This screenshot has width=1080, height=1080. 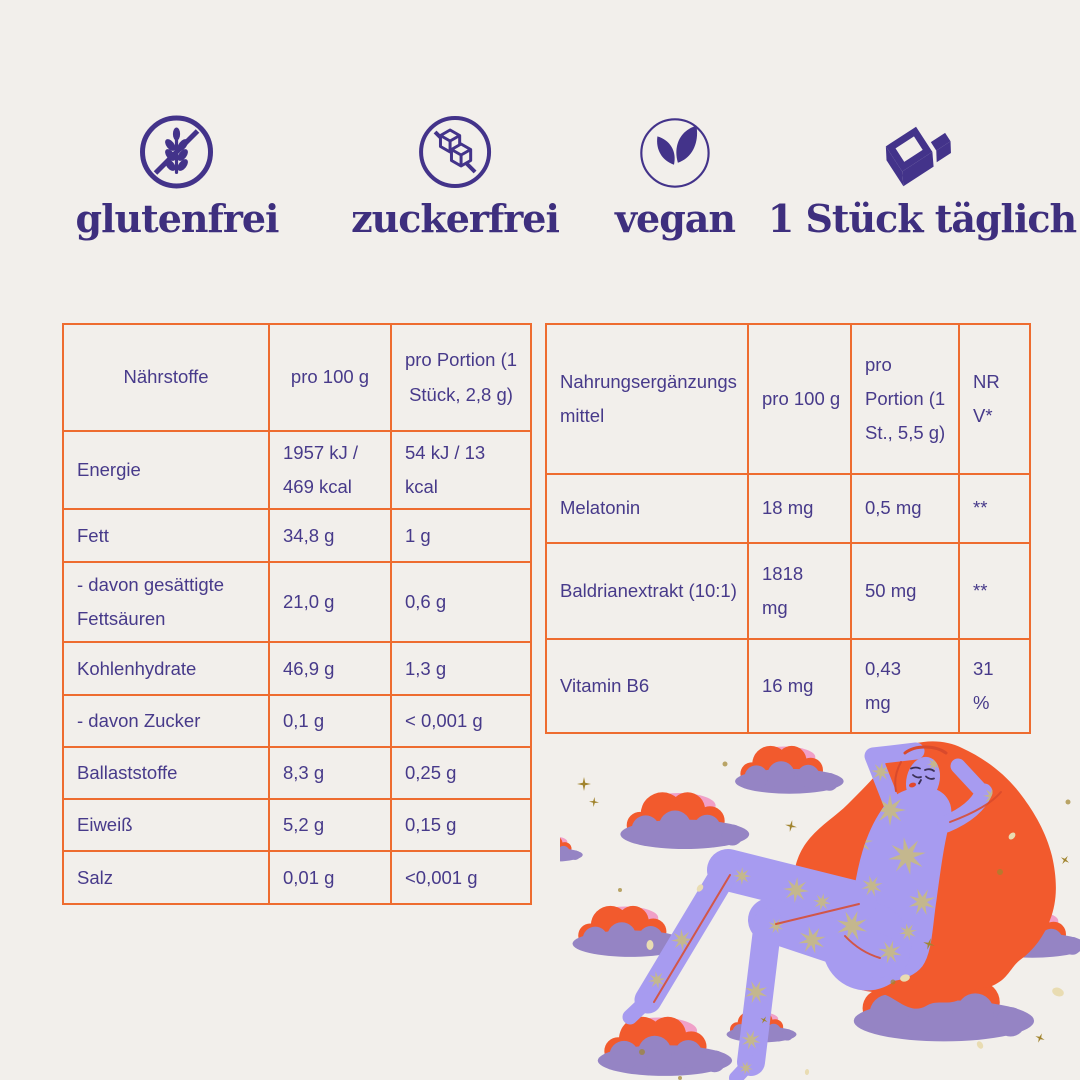 I want to click on table-row: Fett 34,8 g 1 g, so click(x=297, y=536).